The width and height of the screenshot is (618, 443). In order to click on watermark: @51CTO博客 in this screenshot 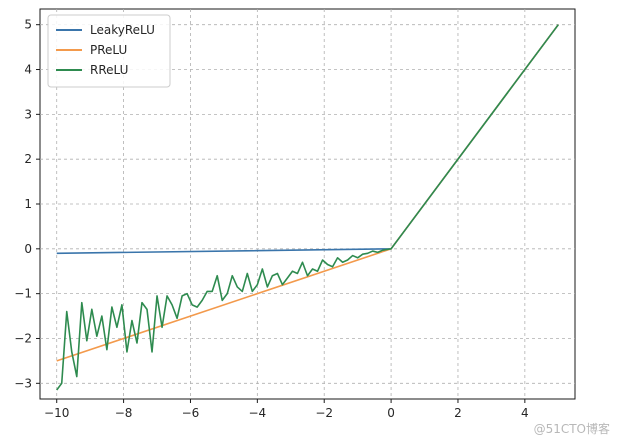, I will do `click(571, 429)`.